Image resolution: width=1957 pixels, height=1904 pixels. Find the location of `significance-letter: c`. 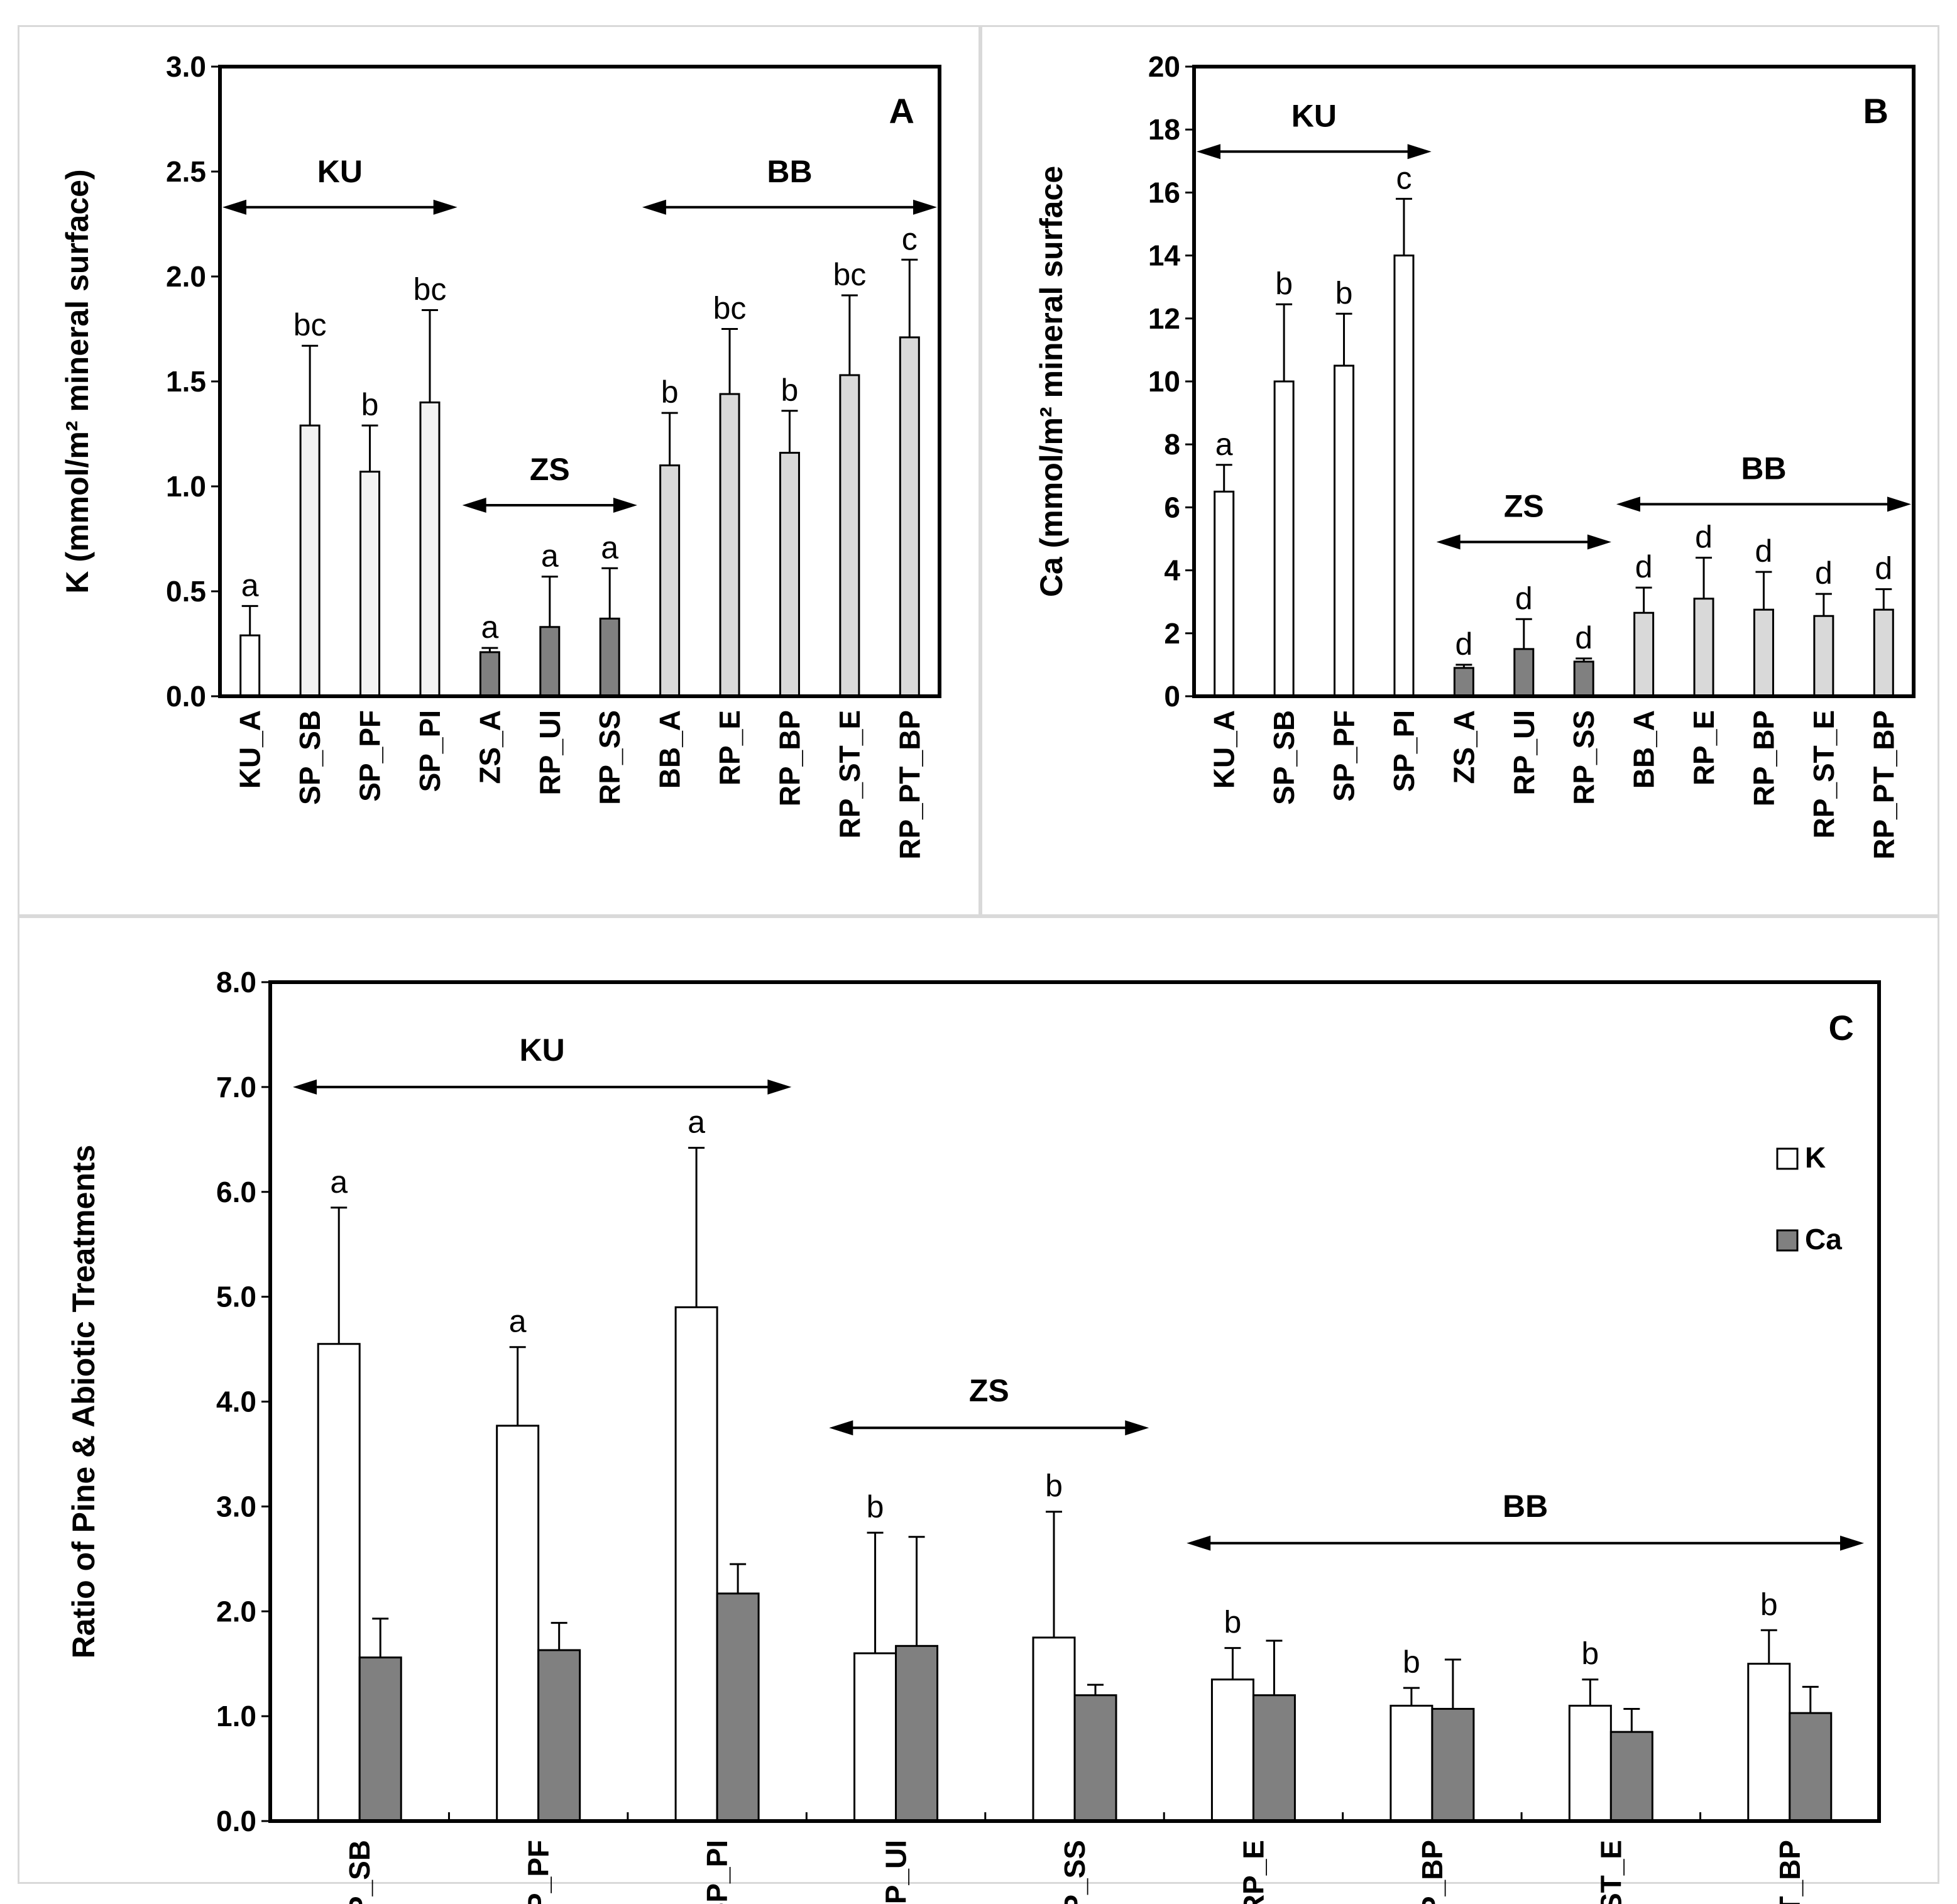

significance-letter: c is located at coordinates (1404, 177).